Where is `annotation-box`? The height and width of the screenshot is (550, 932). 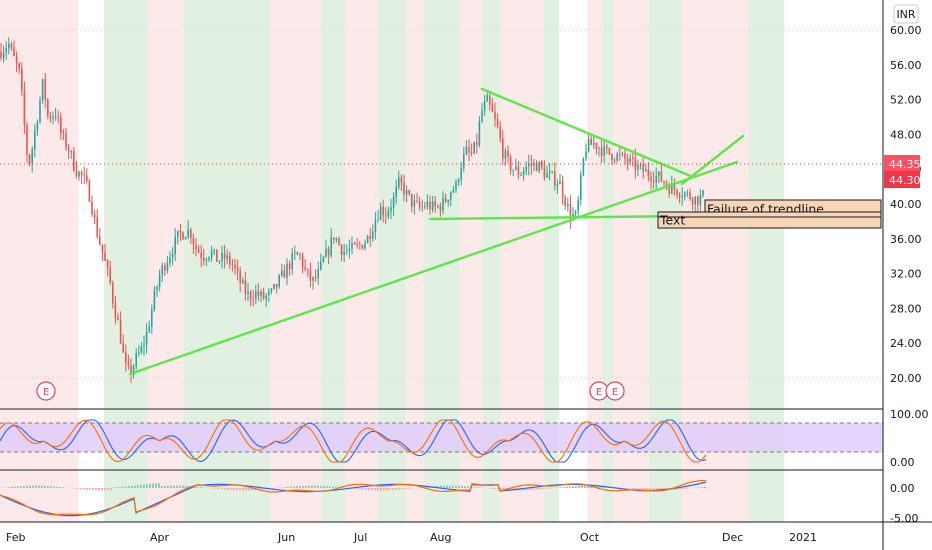
annotation-box is located at coordinates (769, 220).